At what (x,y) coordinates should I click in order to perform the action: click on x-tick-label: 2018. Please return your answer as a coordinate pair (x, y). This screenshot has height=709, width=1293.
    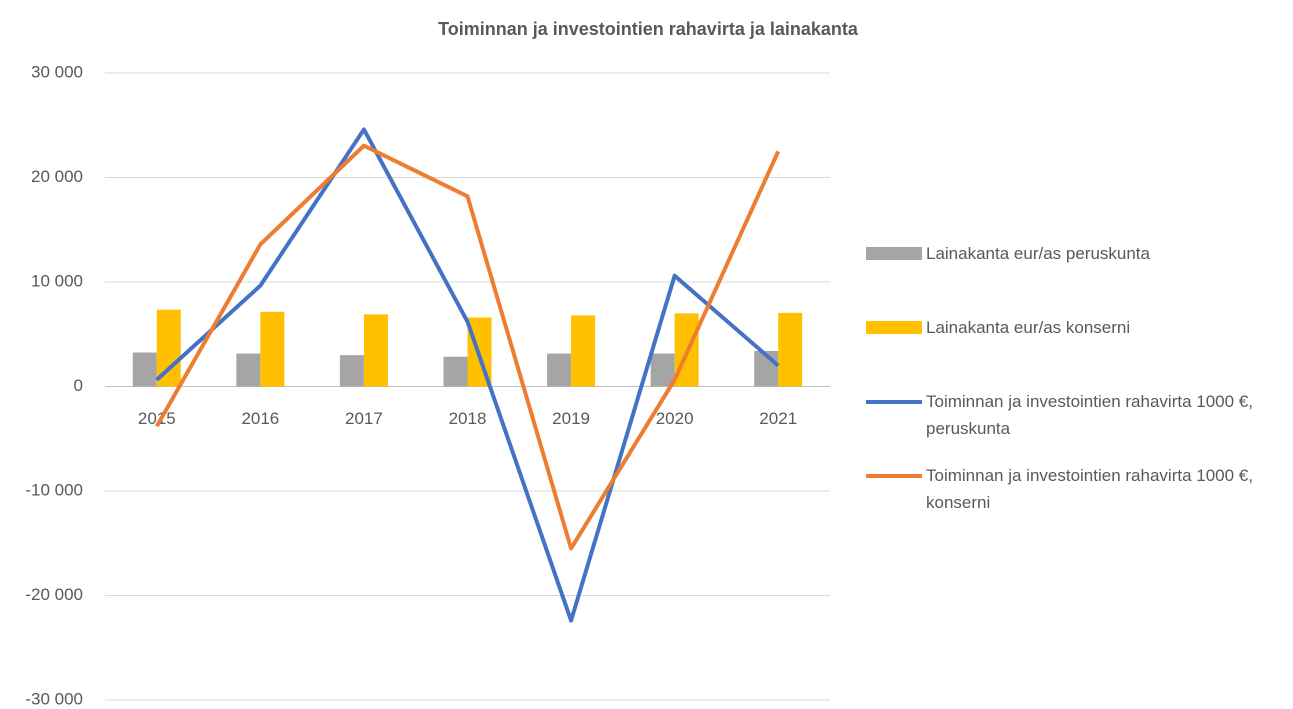
    Looking at the image, I should click on (468, 418).